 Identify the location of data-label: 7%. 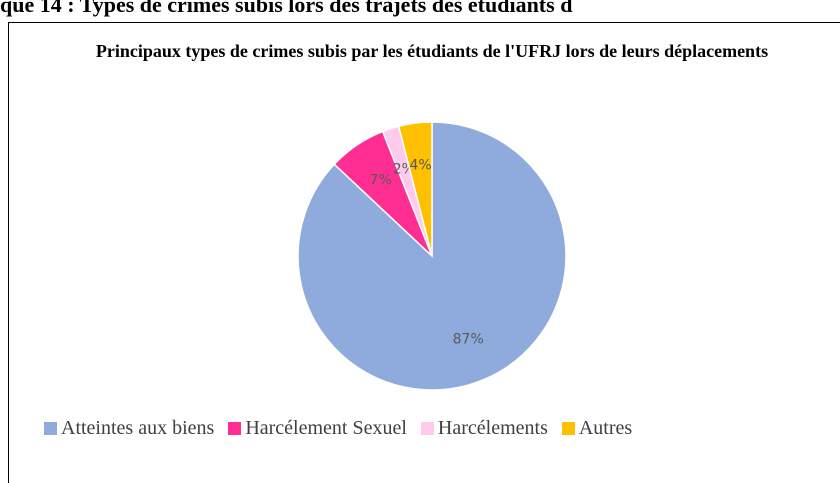
(381, 181).